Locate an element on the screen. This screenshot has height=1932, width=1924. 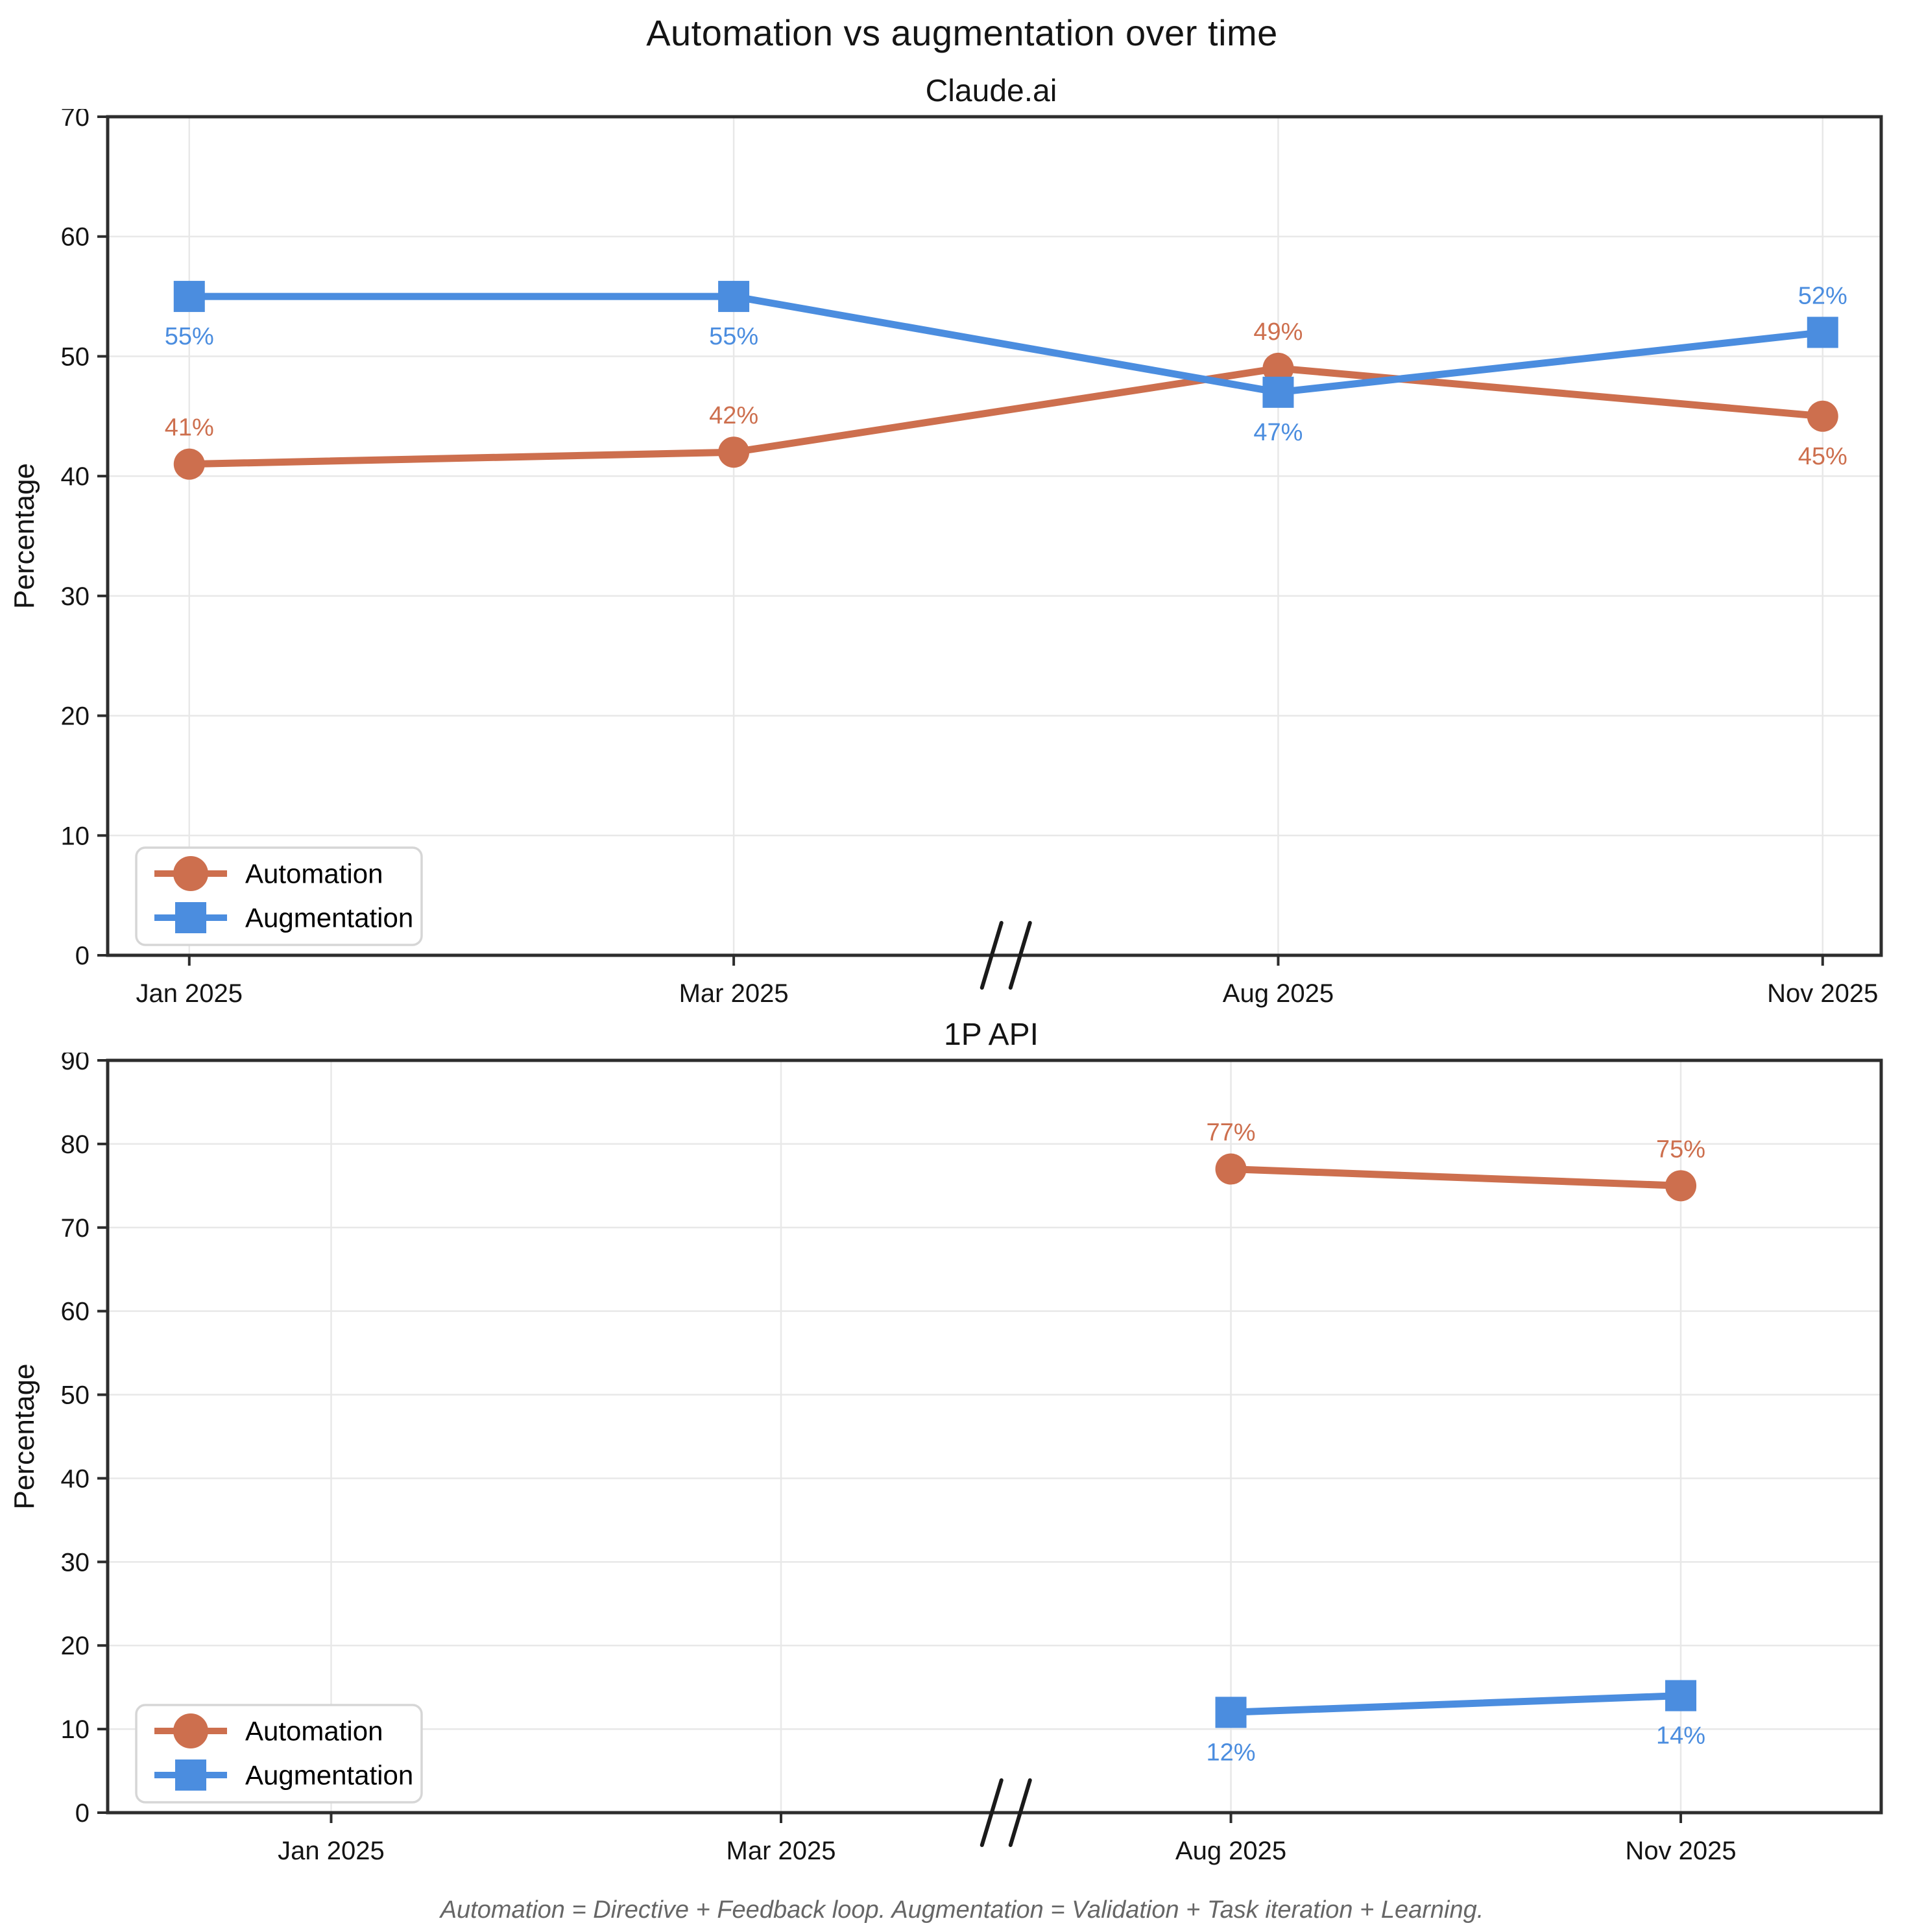
point-label: 42% is located at coordinates (734, 415).